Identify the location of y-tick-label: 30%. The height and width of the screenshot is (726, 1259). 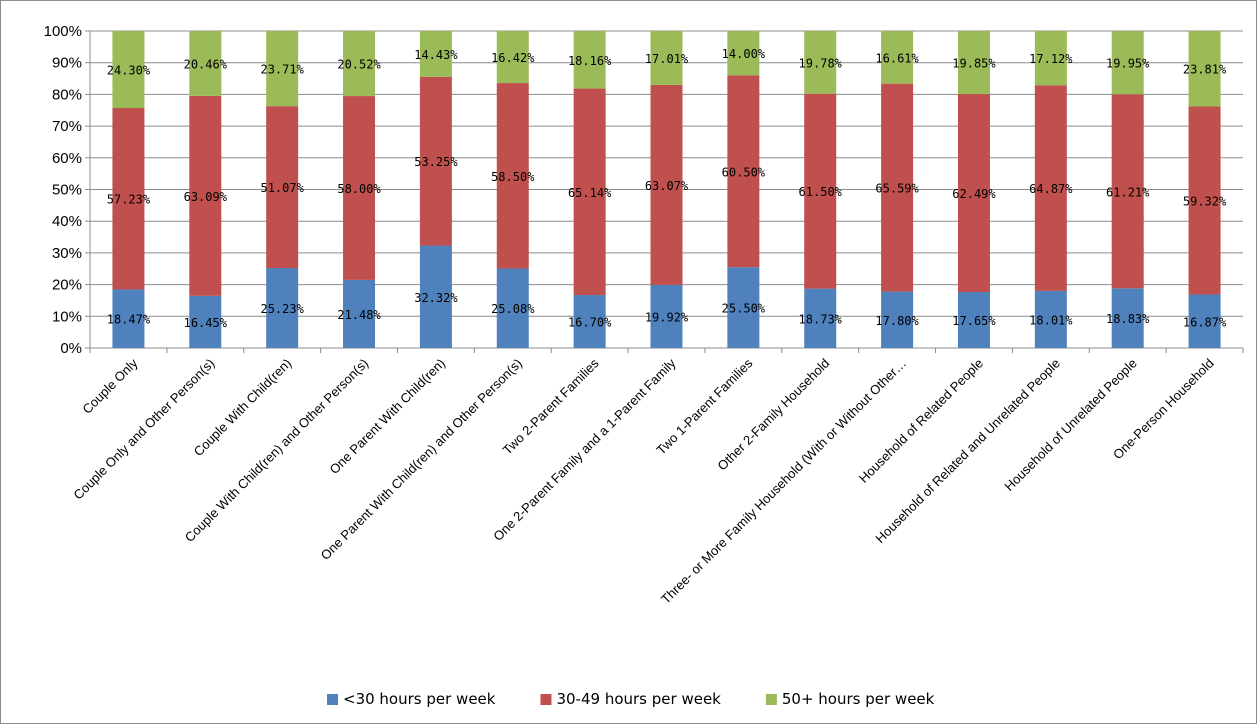
(67, 253).